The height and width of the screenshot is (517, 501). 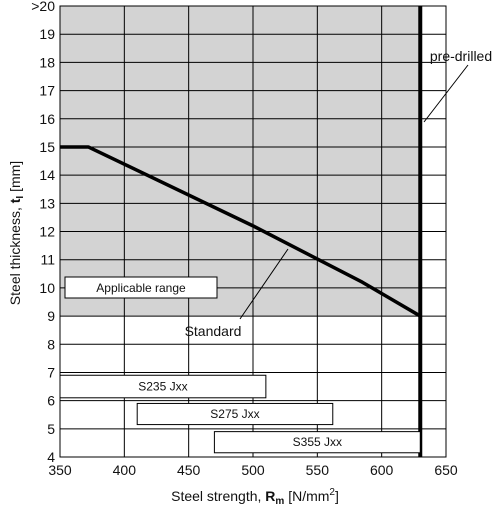 What do you see at coordinates (51, 316) in the screenshot?
I see `y-tick-label: 9` at bounding box center [51, 316].